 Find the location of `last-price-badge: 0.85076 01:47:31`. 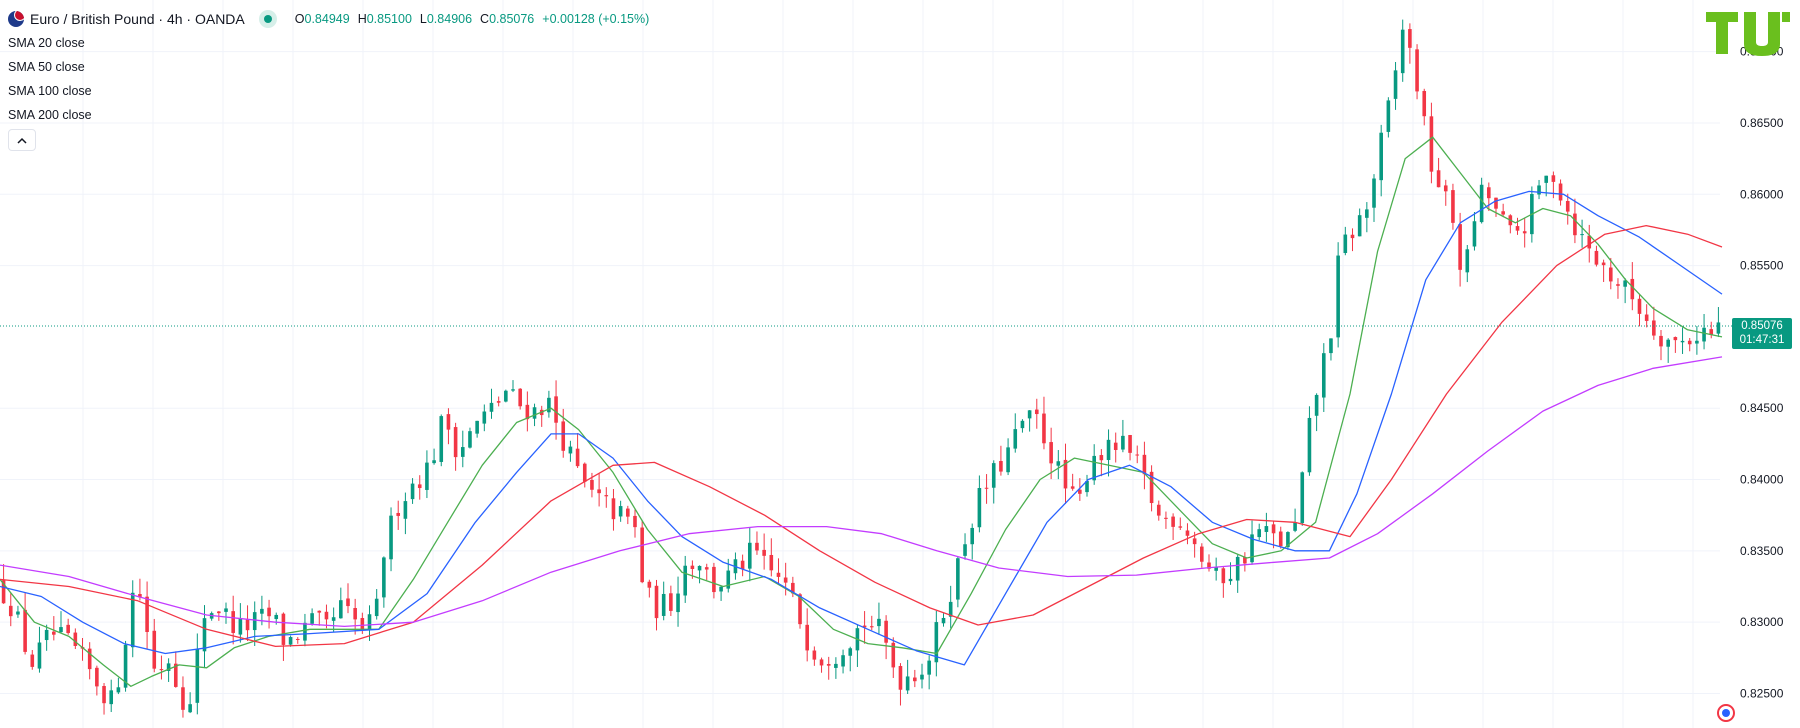

last-price-badge: 0.85076 01:47:31 is located at coordinates (1762, 334).